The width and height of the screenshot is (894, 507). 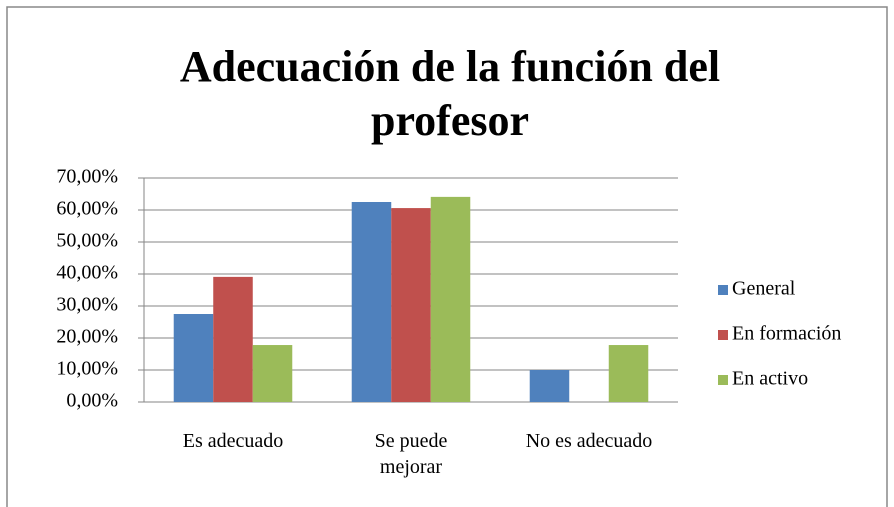 I want to click on chart-title: Adecuación de la función del profesor, so click(x=450, y=93).